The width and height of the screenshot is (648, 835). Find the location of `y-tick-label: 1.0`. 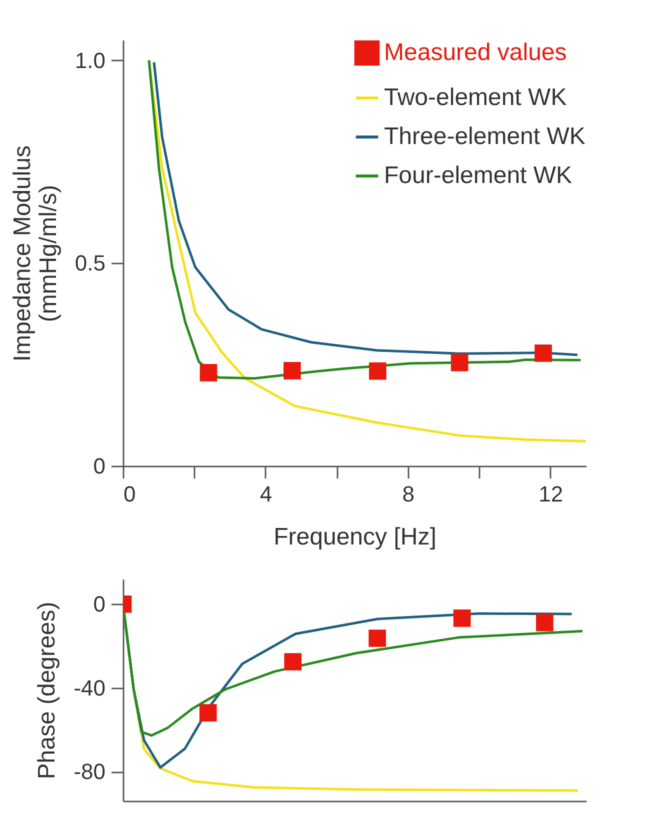

y-tick-label: 1.0 is located at coordinates (90, 60).